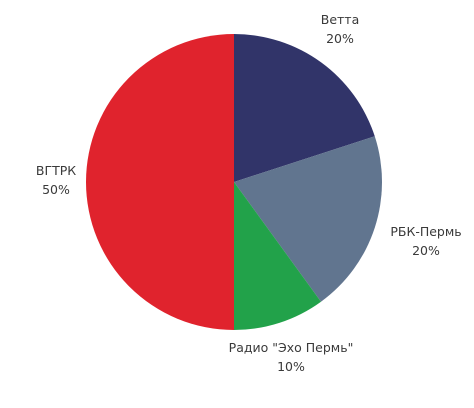 The height and width of the screenshot is (408, 474). Describe the element at coordinates (56, 180) in the screenshot. I see `slice-label-4: ВГТРК 50%` at that location.